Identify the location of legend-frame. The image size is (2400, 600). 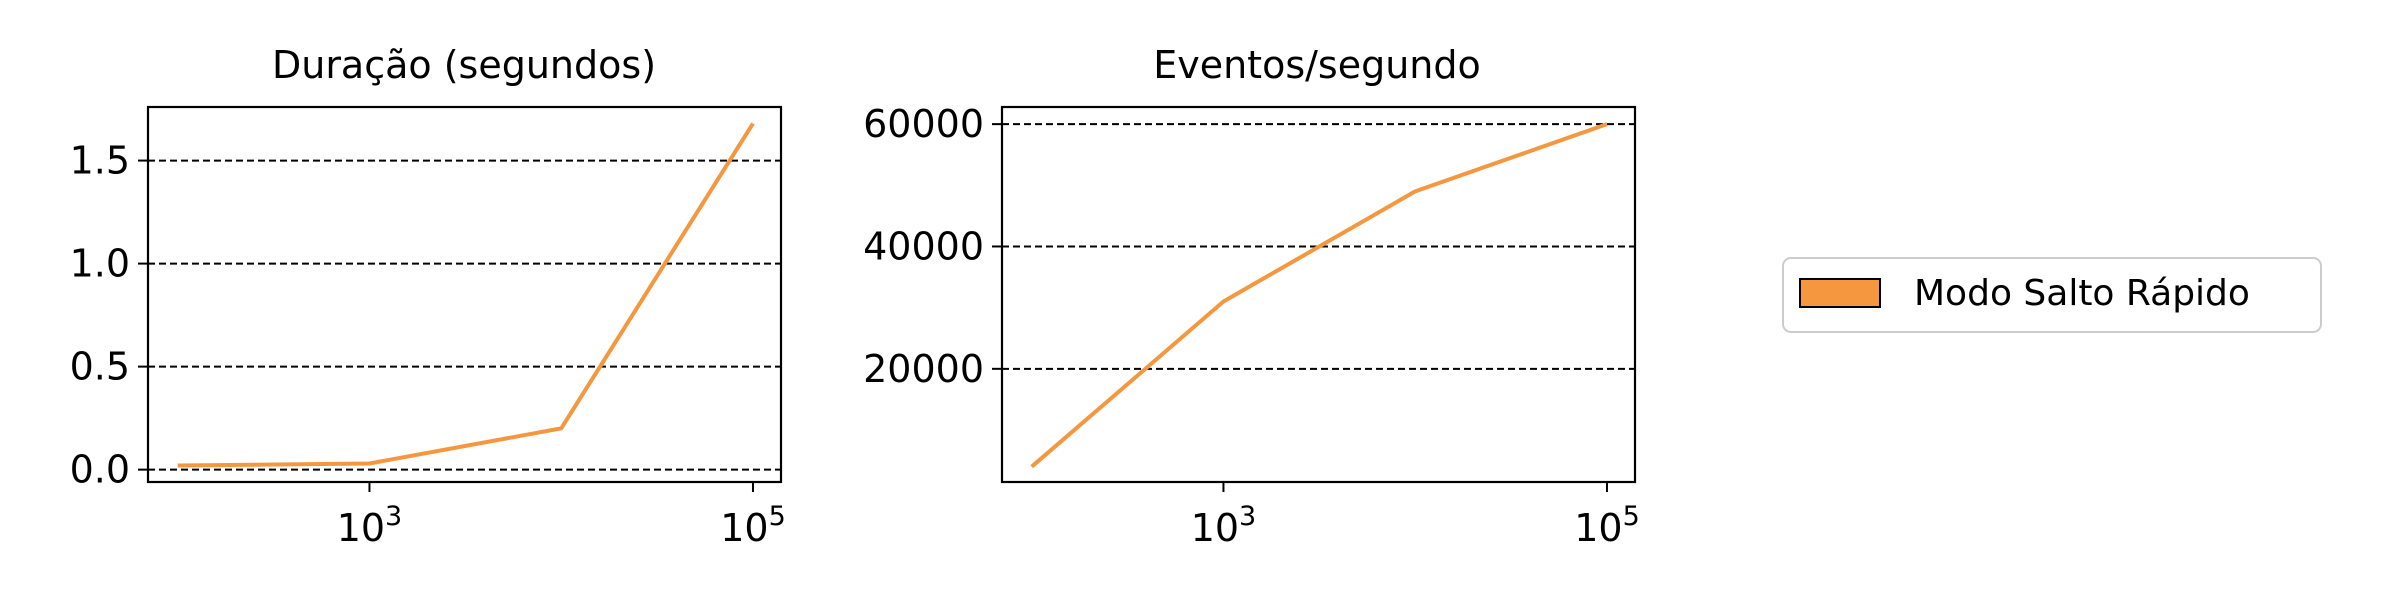
(2052, 295).